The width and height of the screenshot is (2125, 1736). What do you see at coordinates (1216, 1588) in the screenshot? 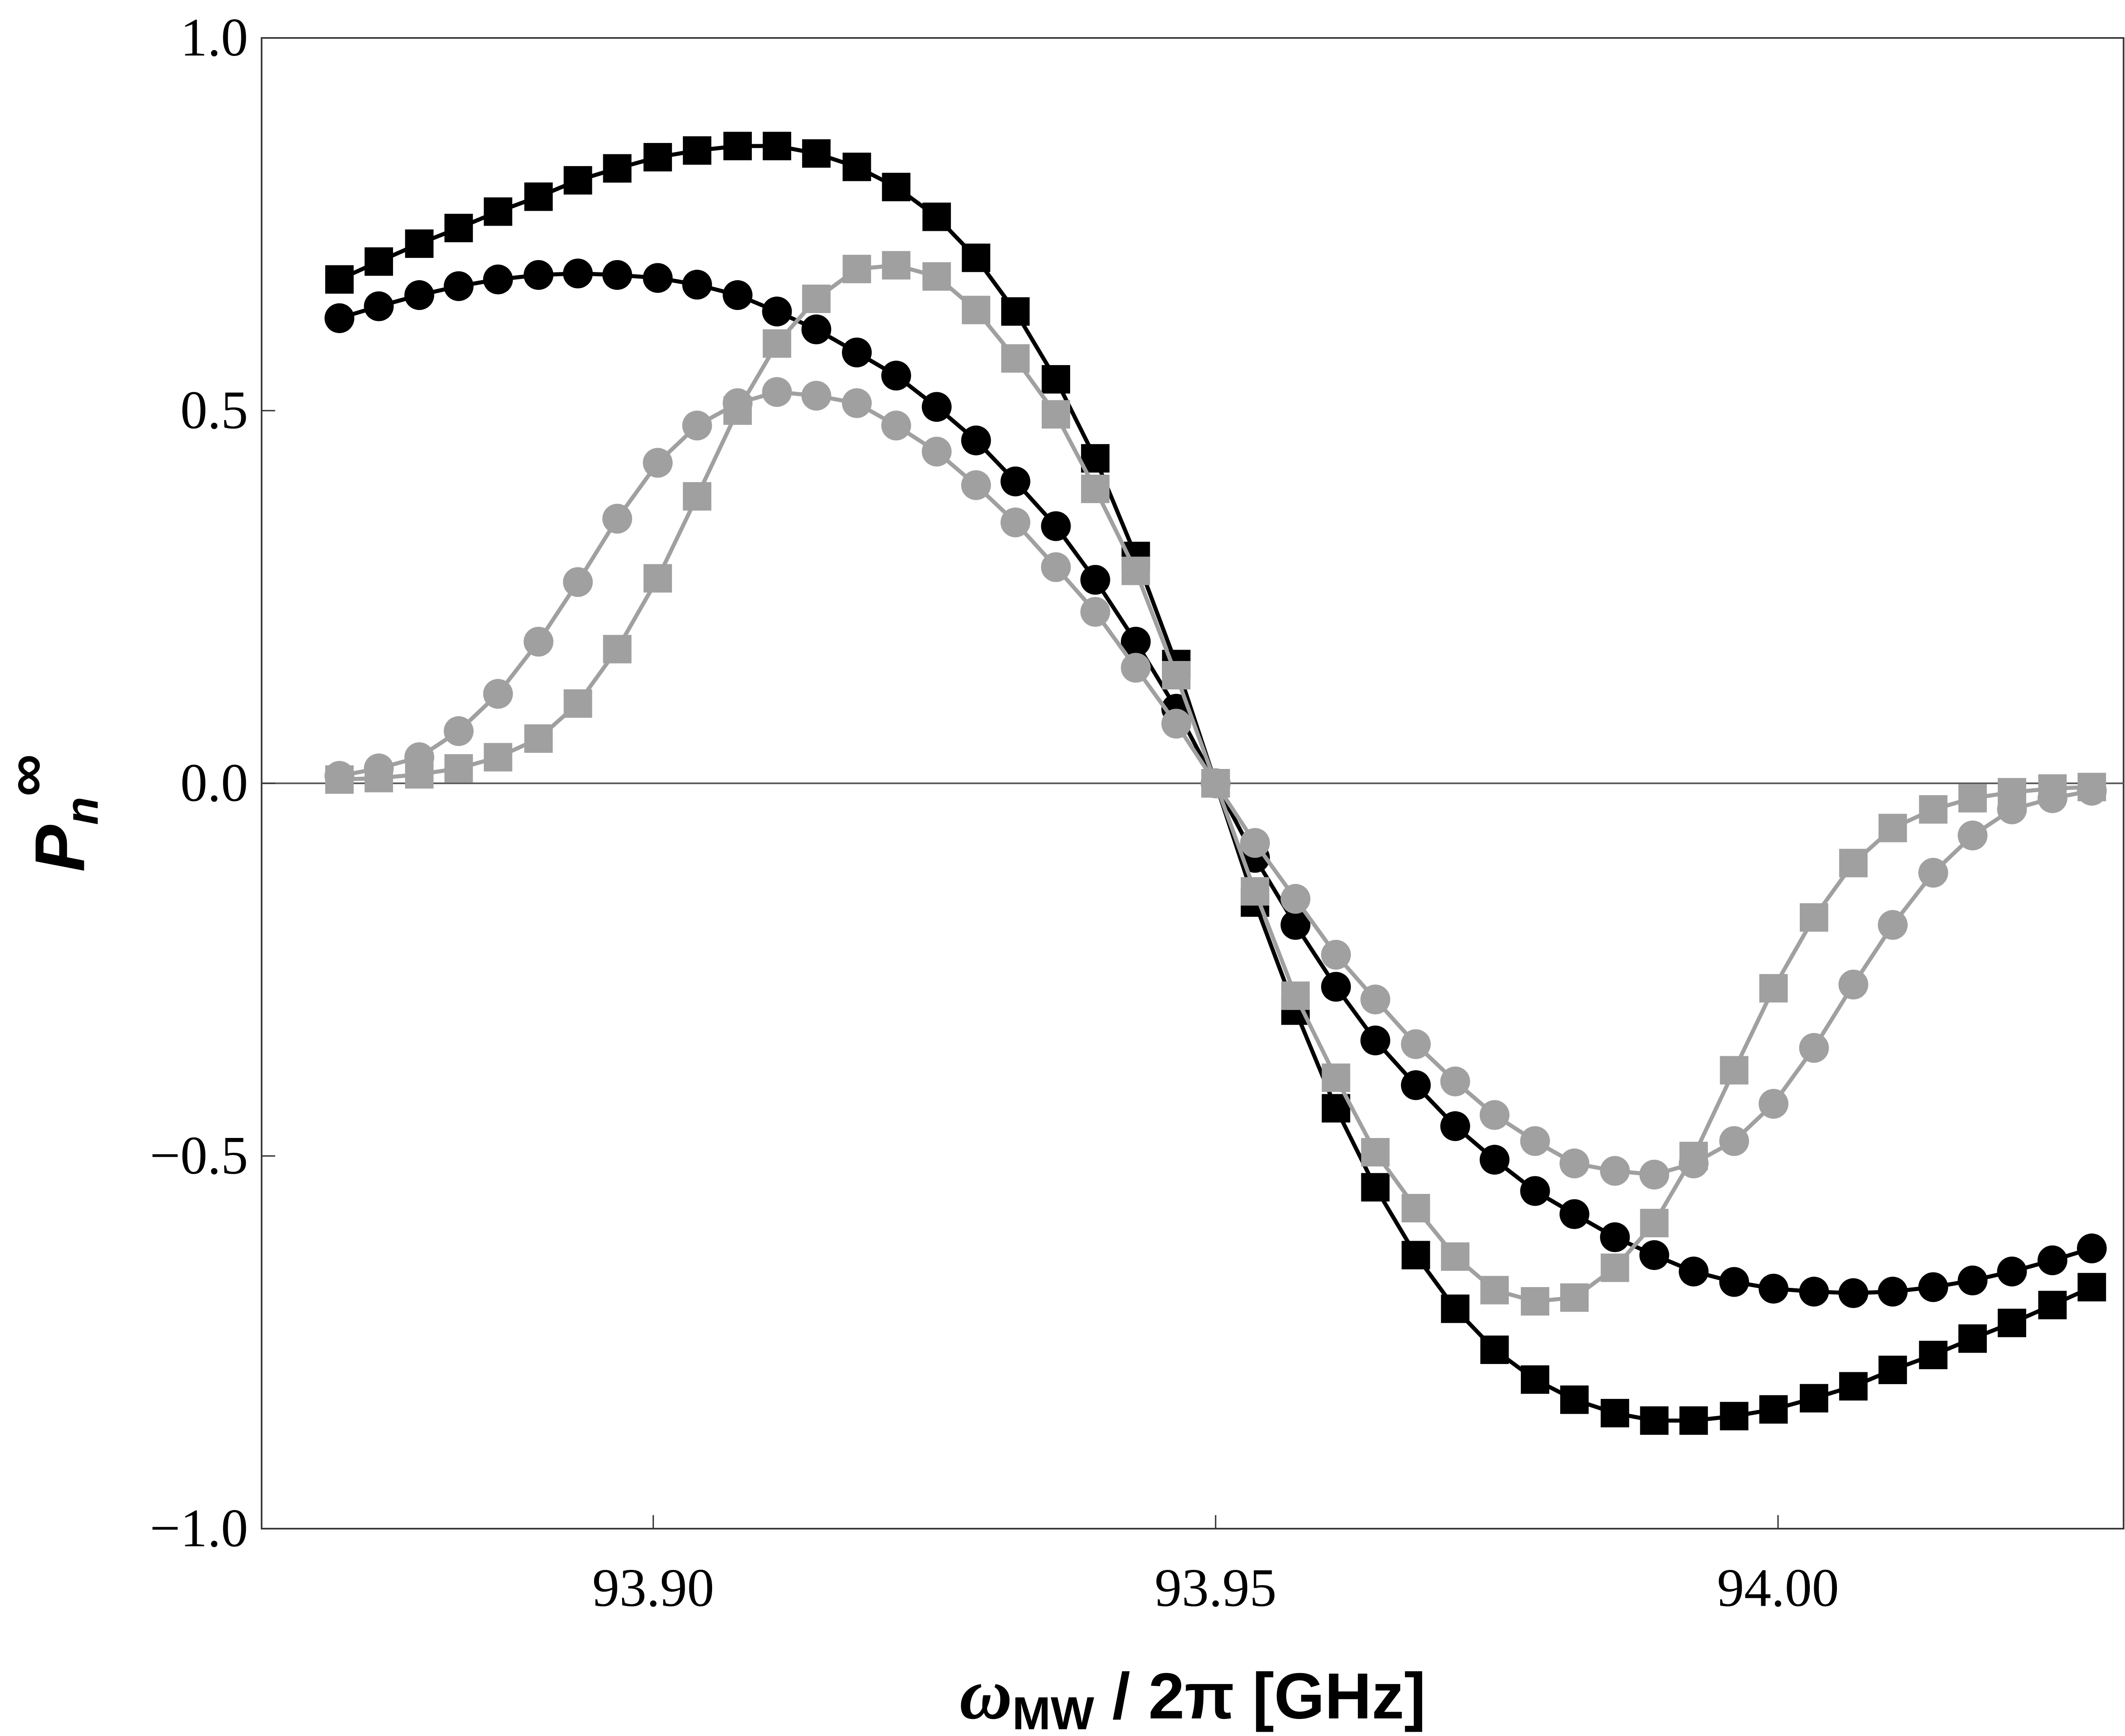
I see `x-tick-label: 93.95` at bounding box center [1216, 1588].